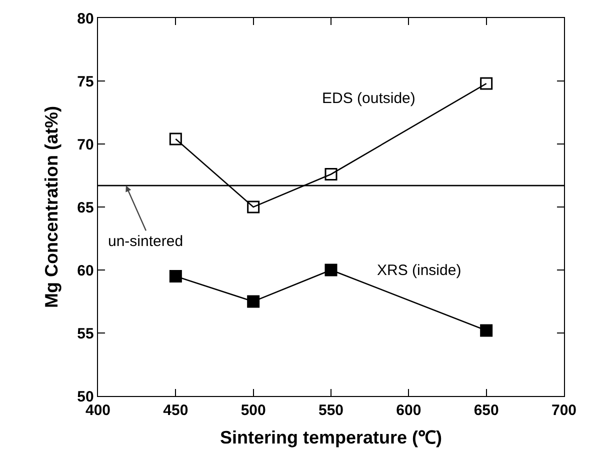 The image size is (591, 460). Describe the element at coordinates (253, 411) in the screenshot. I see `x-tick-label: 500` at that location.